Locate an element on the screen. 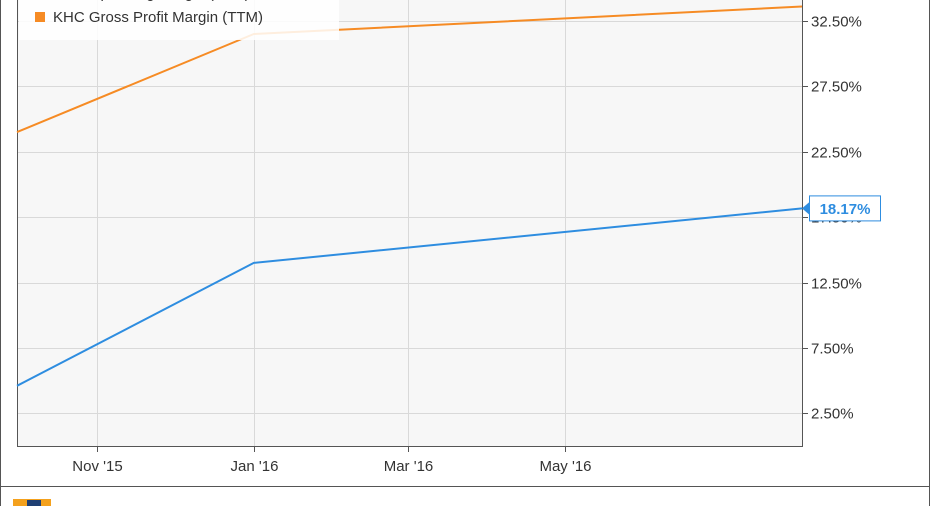 This screenshot has width=931, height=506. y-tick-label: 7.50% is located at coordinates (832, 349).